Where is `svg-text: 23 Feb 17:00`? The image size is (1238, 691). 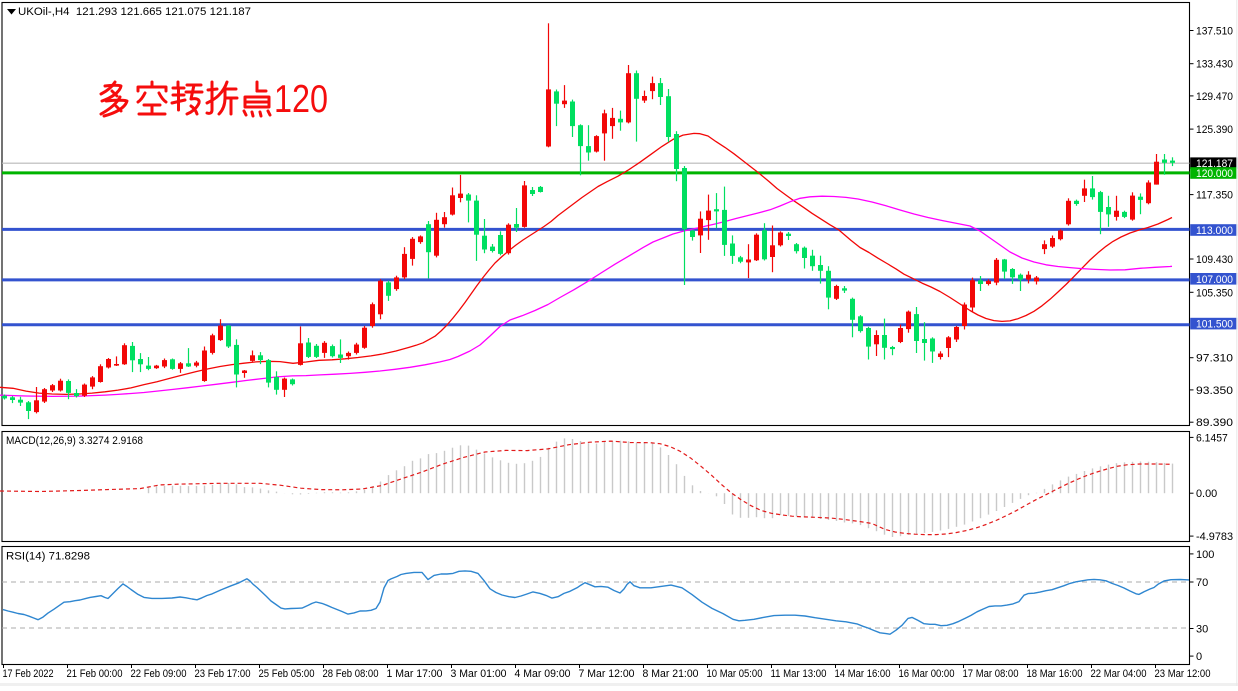 svg-text: 23 Feb 17:00 is located at coordinates (223, 674).